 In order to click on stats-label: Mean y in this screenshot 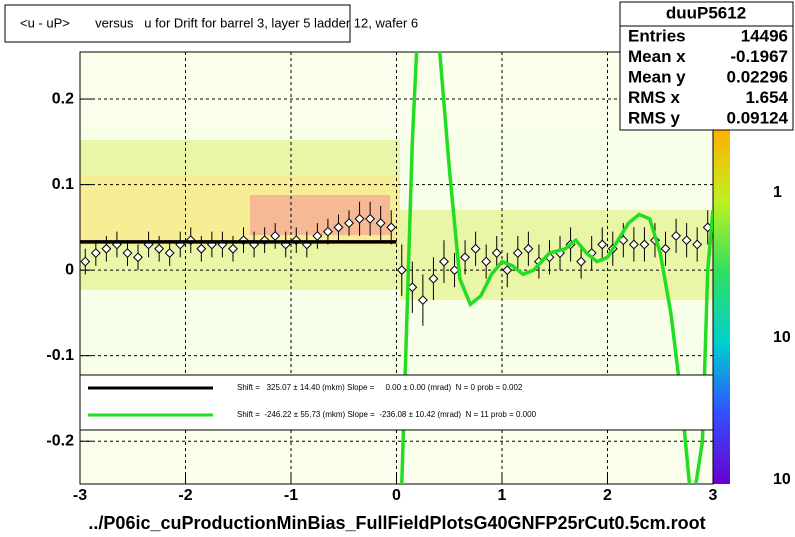, I will do `click(657, 76)`.